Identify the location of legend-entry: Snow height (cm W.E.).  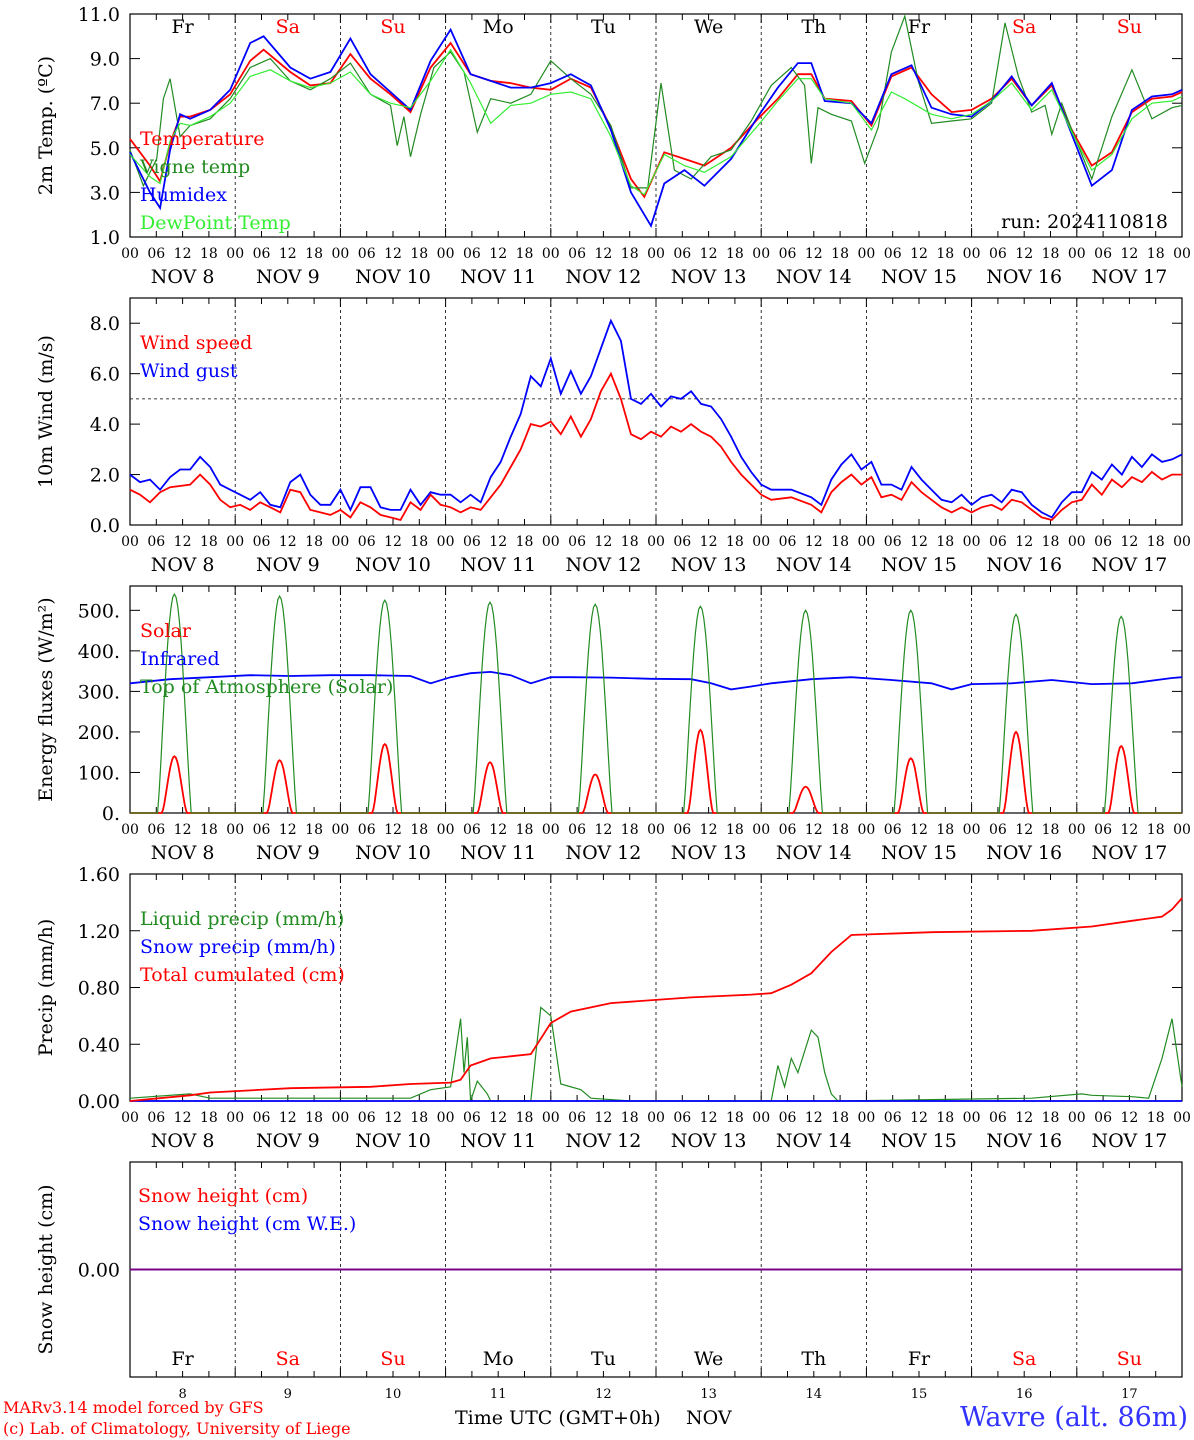
(247, 1224).